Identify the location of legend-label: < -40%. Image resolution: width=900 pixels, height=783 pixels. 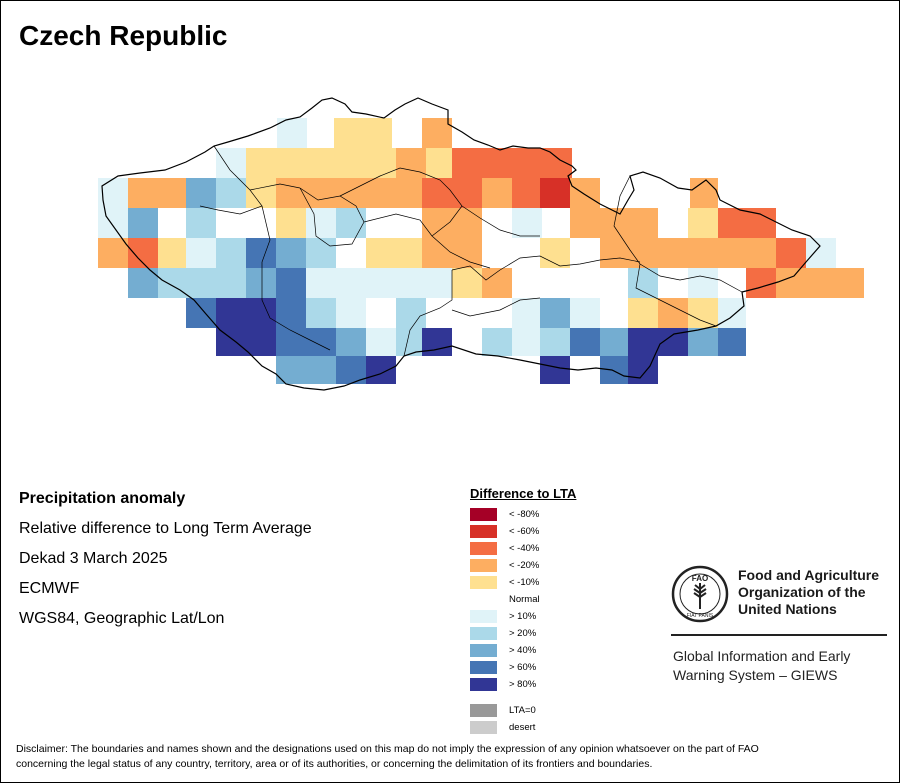
(524, 548).